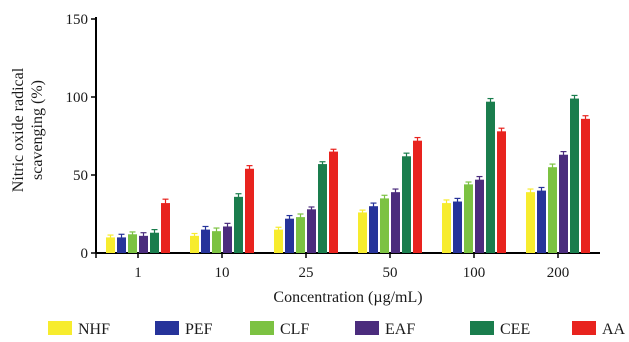 The image size is (629, 342). What do you see at coordinates (614, 329) in the screenshot?
I see `legend-label-aa: AA` at bounding box center [614, 329].